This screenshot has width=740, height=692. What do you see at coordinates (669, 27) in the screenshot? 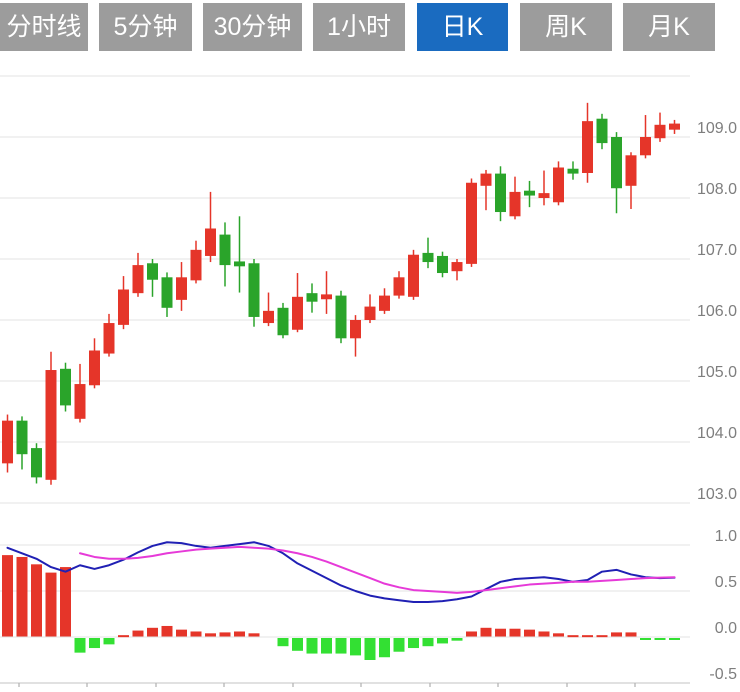
I see `tab-月K: 月K` at bounding box center [669, 27].